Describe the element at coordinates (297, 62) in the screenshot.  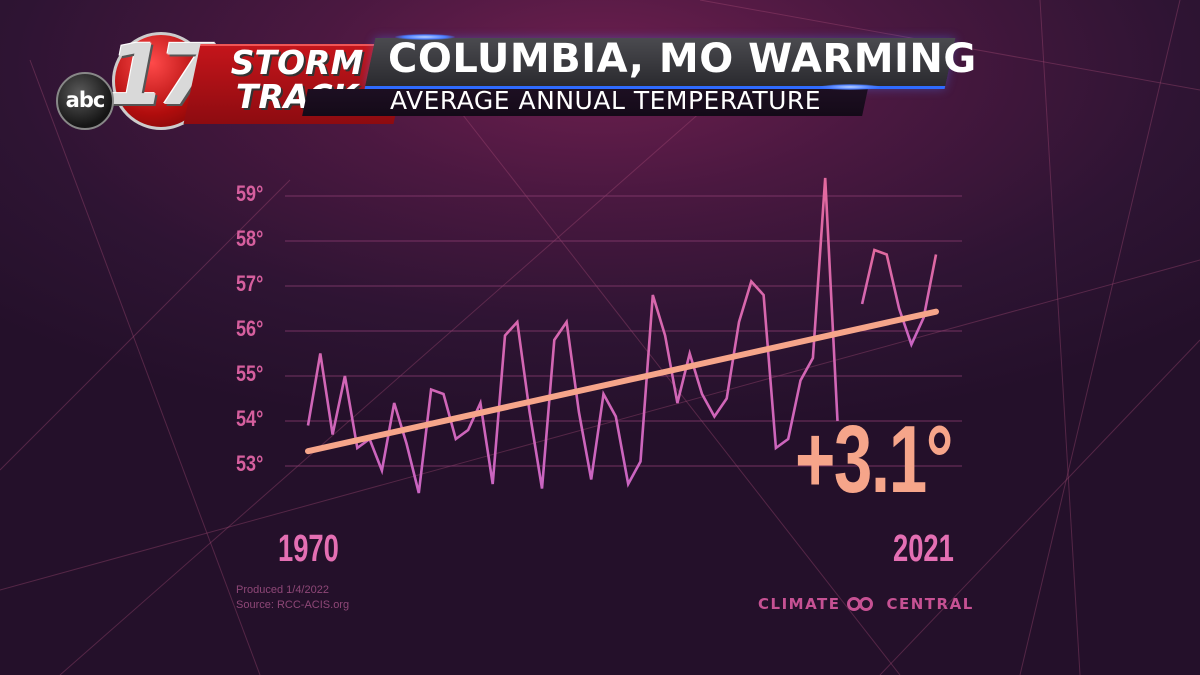
I see `brand-line-1: STORM` at that location.